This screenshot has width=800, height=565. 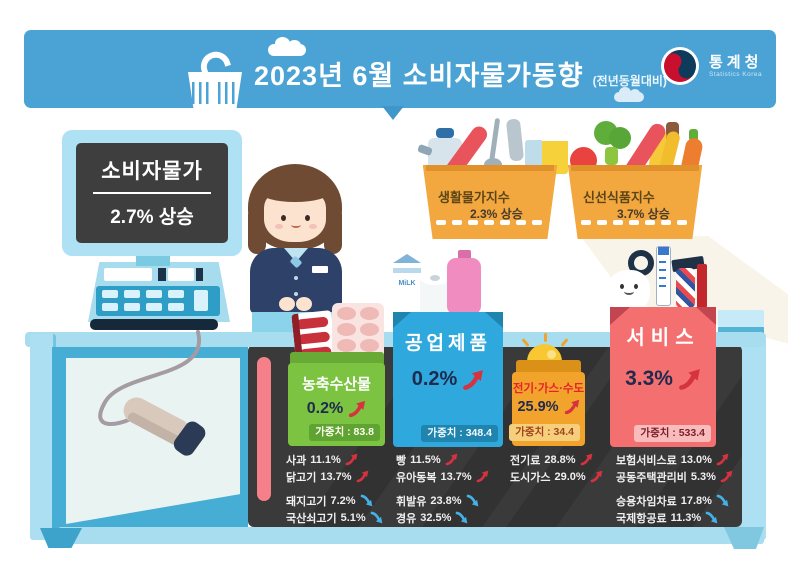 I want to click on detail-item: 유아동복 13.7%, so click(x=442, y=476).